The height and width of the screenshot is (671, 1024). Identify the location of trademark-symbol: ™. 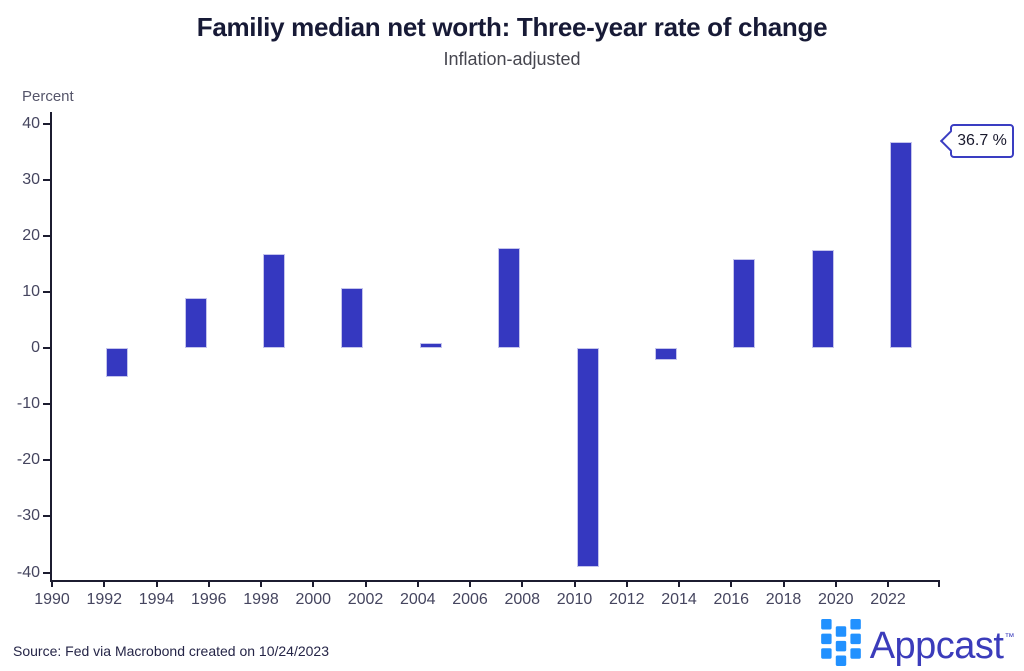
(1009, 637).